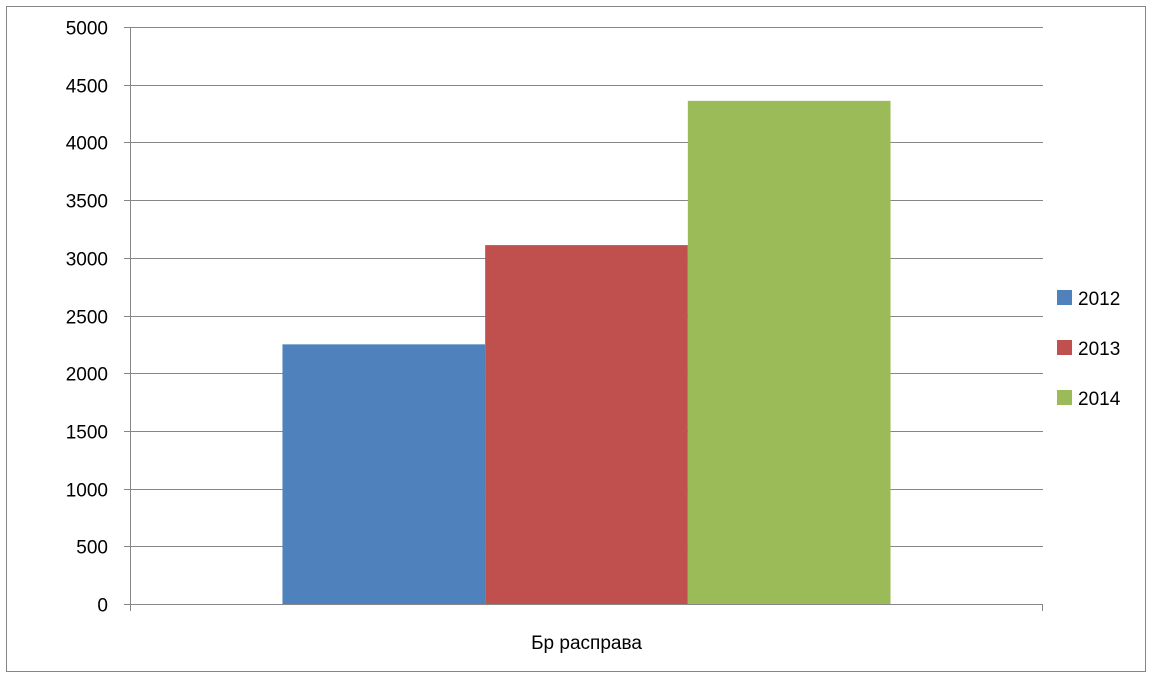 This screenshot has height=677, width=1150. Describe the element at coordinates (87, 202) in the screenshot. I see `y-tick-label: 3500` at that location.